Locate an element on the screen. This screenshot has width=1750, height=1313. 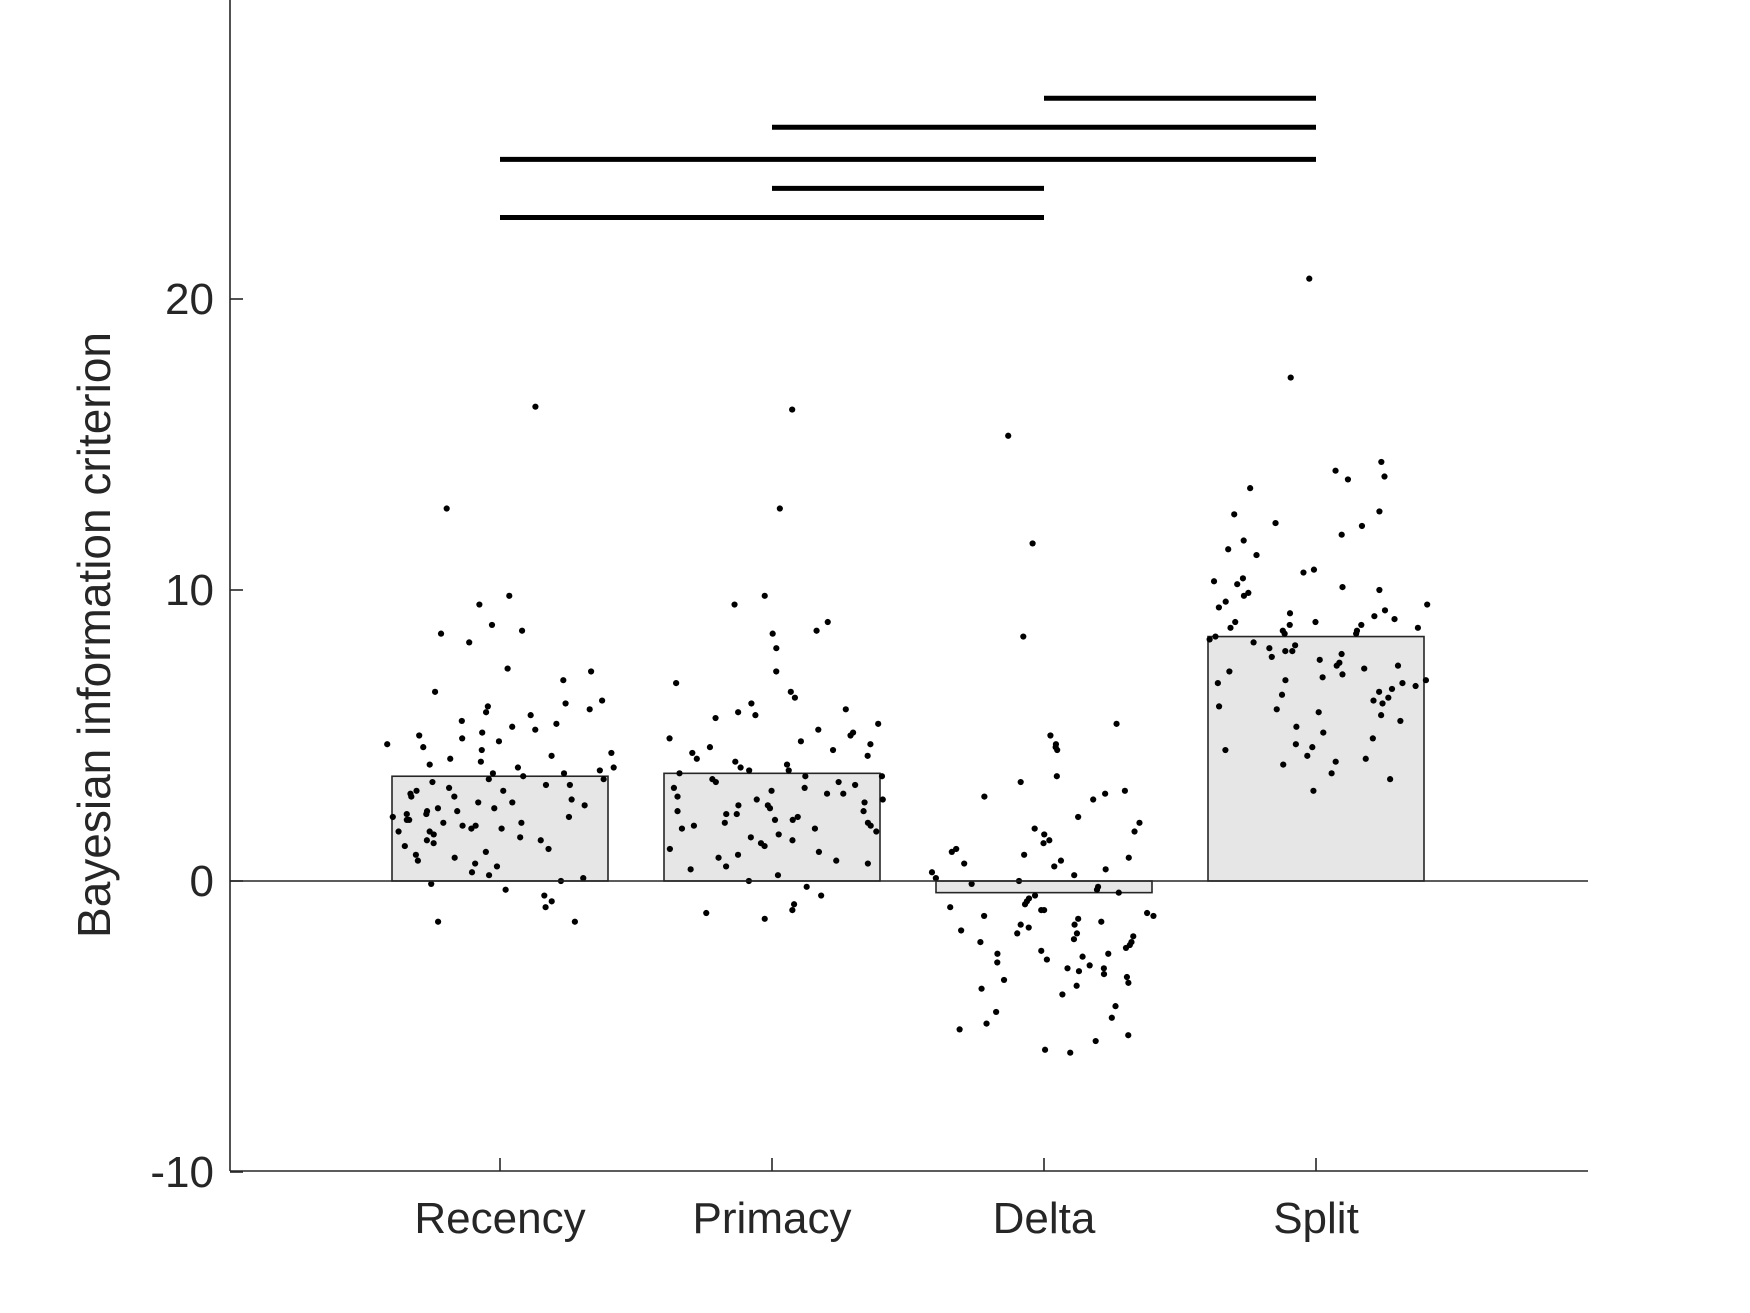
y-tick-label: 10 is located at coordinates (189, 590).